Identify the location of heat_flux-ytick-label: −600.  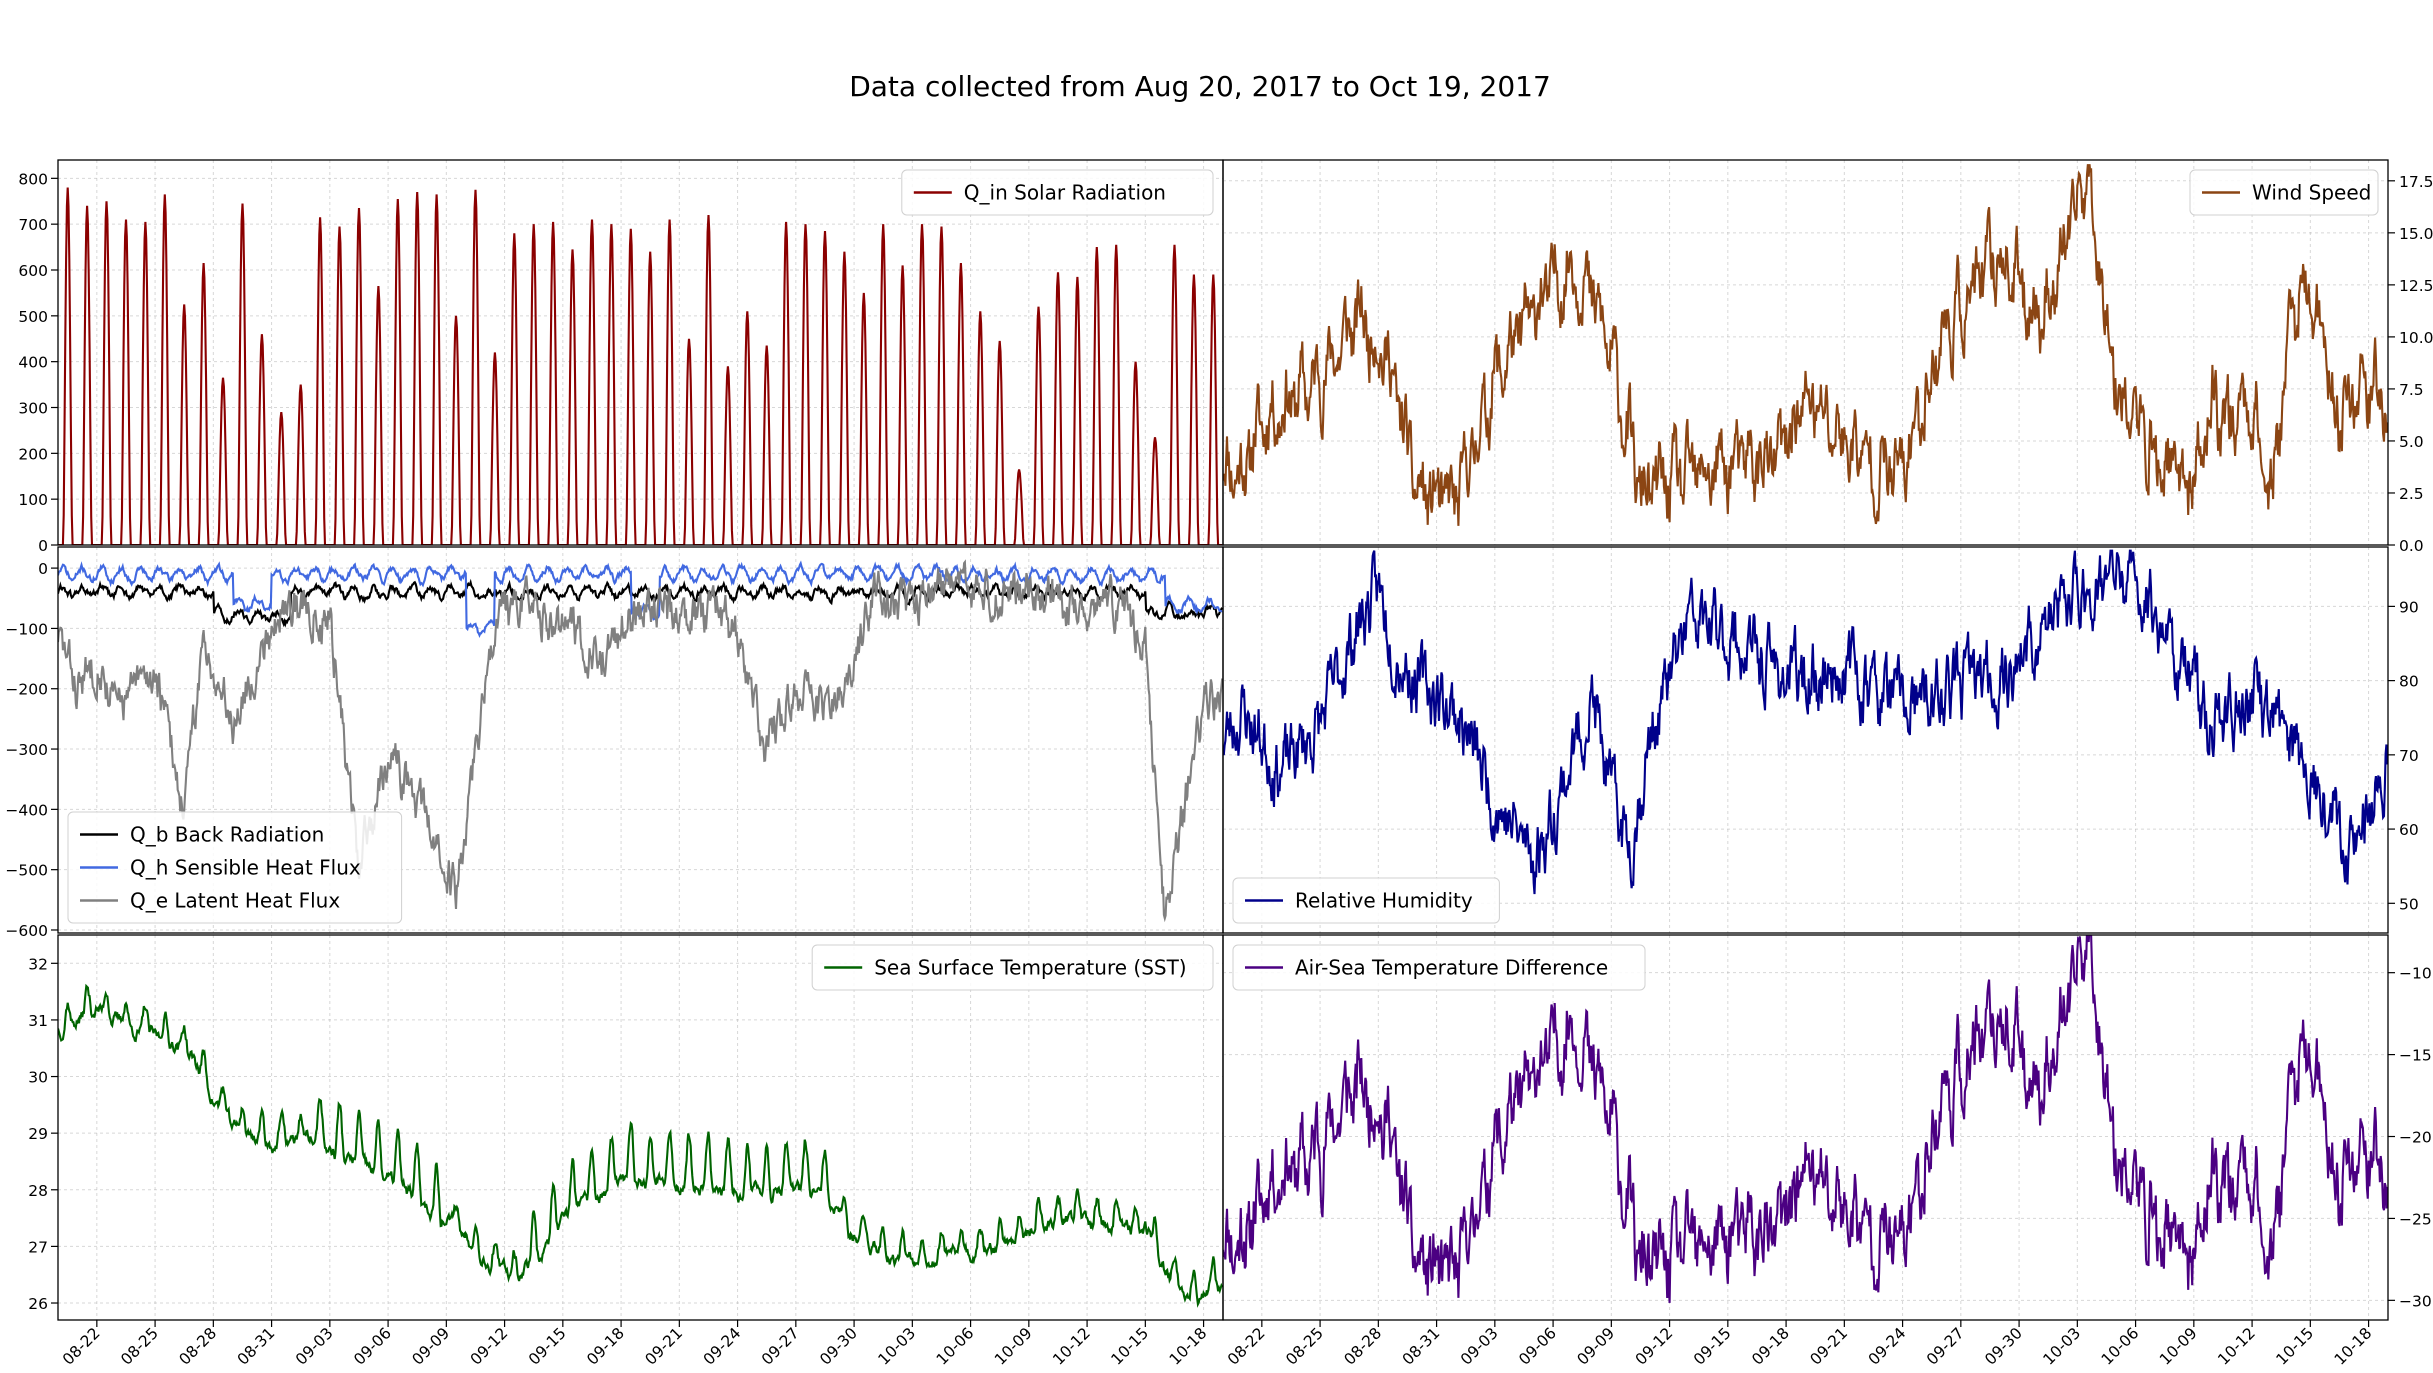
(26, 931).